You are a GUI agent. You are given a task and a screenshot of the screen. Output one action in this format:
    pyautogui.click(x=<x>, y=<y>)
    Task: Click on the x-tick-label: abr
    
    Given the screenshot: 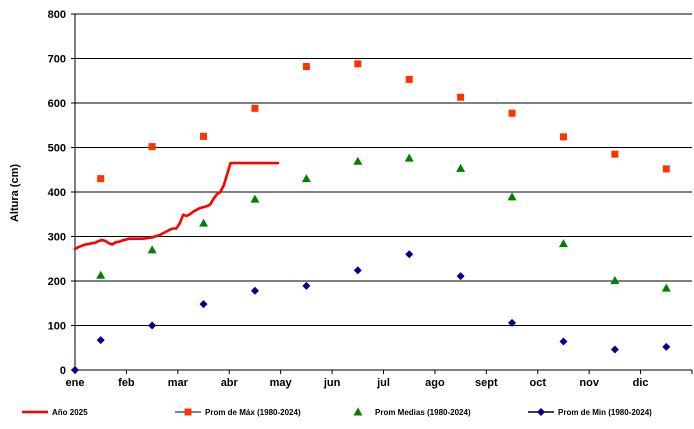 What is the action you would take?
    pyautogui.click(x=230, y=383)
    